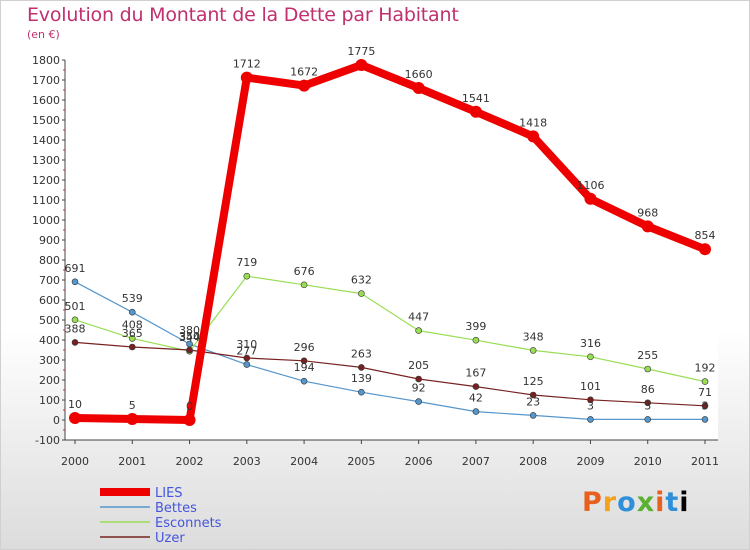 This screenshot has width=750, height=550. I want to click on y-tick-label: 1600, so click(46, 100).